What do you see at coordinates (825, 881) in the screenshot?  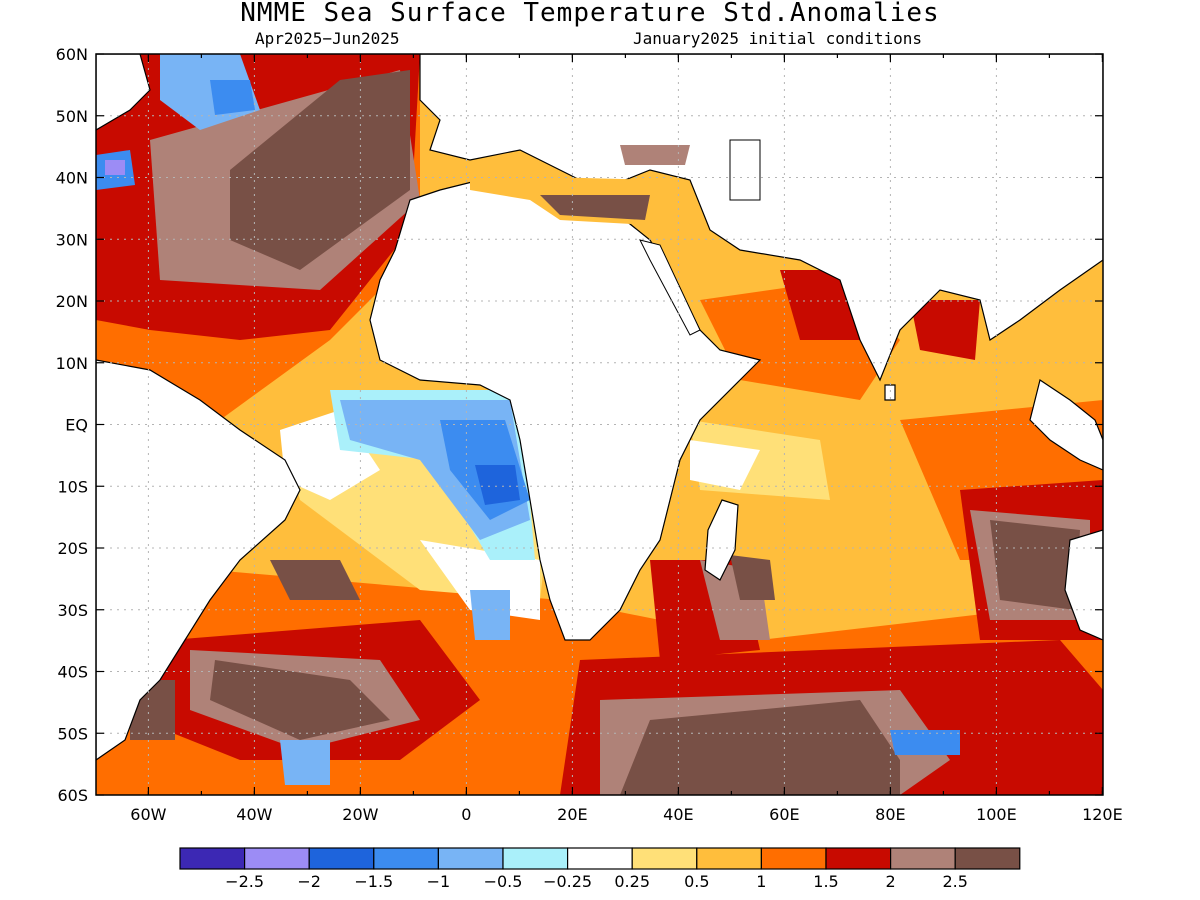 I see `legend-label: 1.5` at bounding box center [825, 881].